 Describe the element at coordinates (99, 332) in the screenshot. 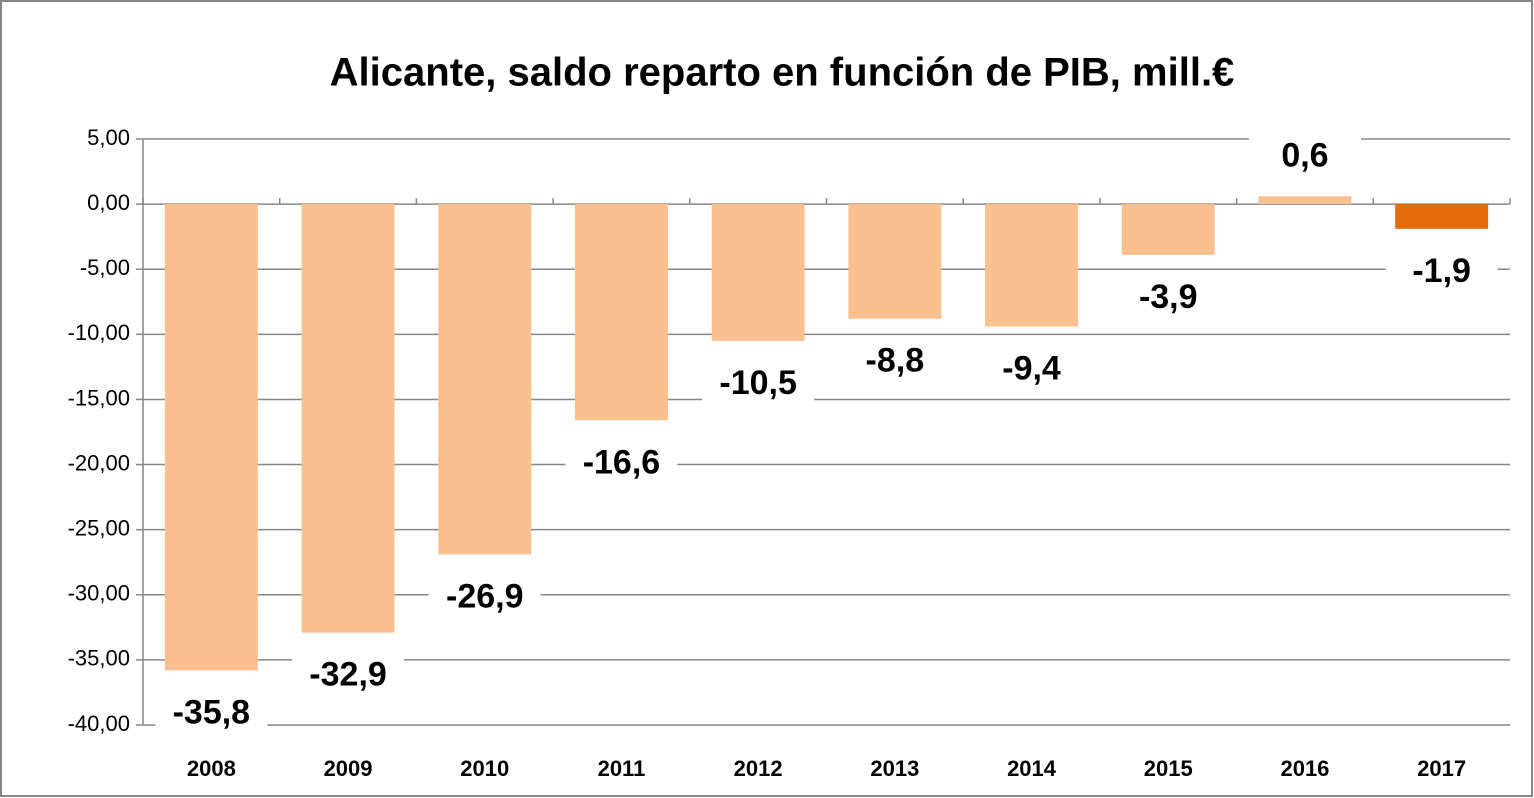

I see `y-tick-label: -10,00` at that location.